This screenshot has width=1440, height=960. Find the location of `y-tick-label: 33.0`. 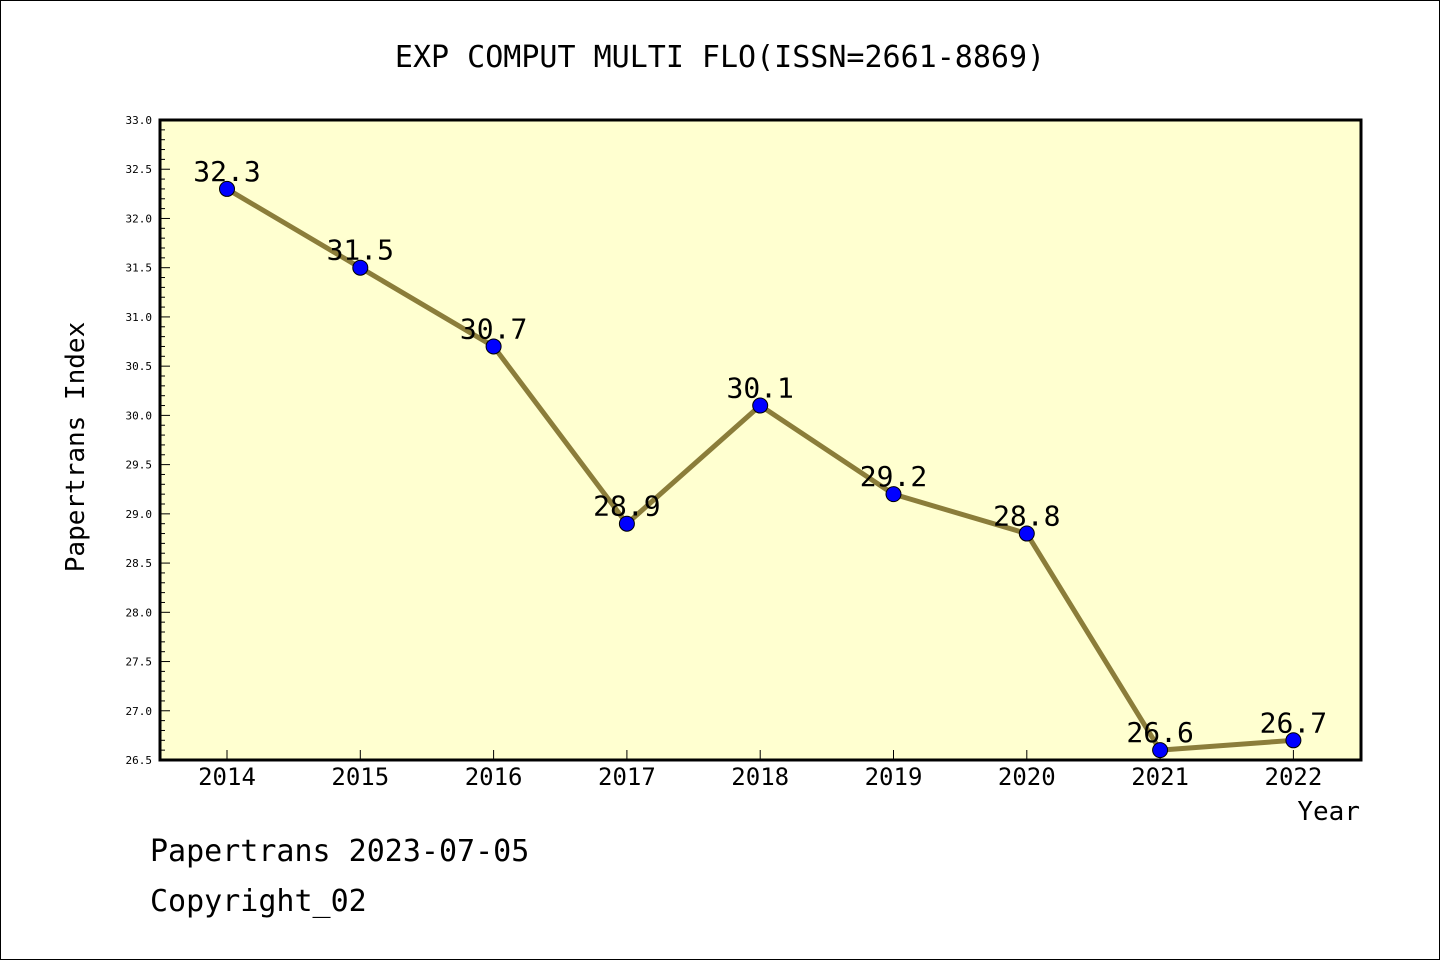

y-tick-label: 33.0 is located at coordinates (139, 120).